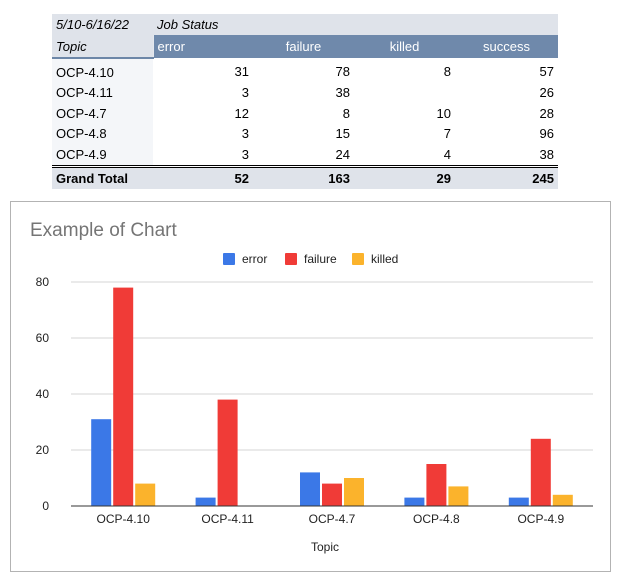 This screenshot has height=585, width=621. Describe the element at coordinates (291, 259) in the screenshot. I see `legend-swatch-failure` at that location.